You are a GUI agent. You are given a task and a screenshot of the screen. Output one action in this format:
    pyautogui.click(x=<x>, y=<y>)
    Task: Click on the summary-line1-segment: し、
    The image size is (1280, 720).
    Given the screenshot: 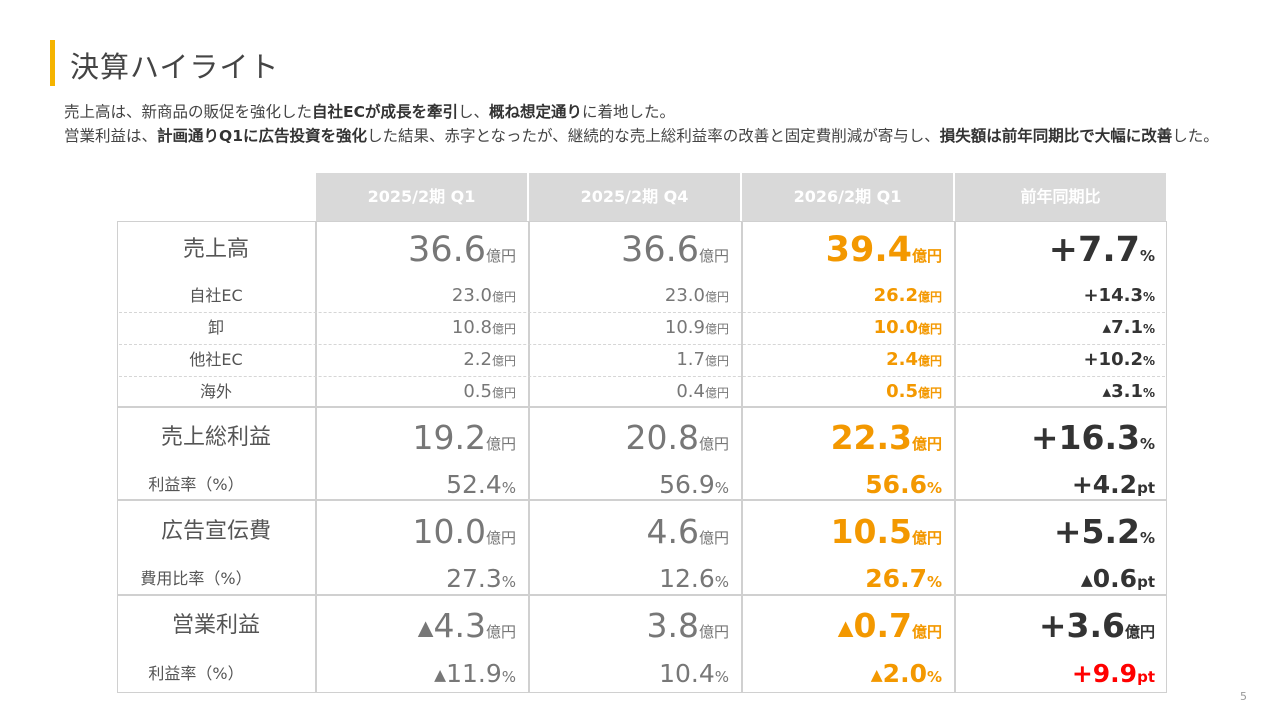 What is the action you would take?
    pyautogui.click(x=473, y=112)
    